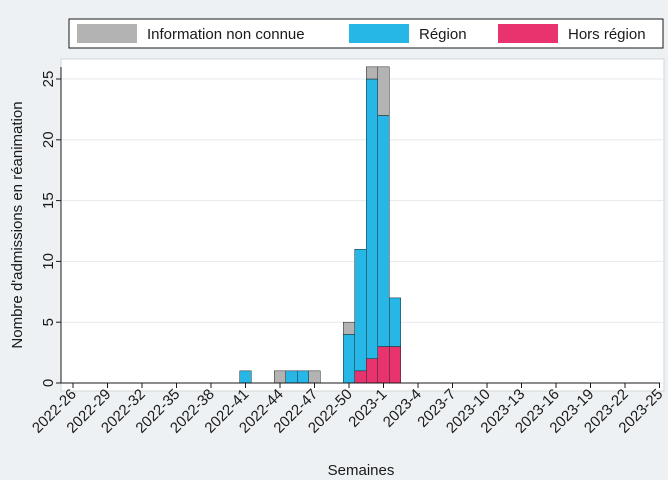  What do you see at coordinates (48, 200) in the screenshot?
I see `y-tick-label: 15` at bounding box center [48, 200].